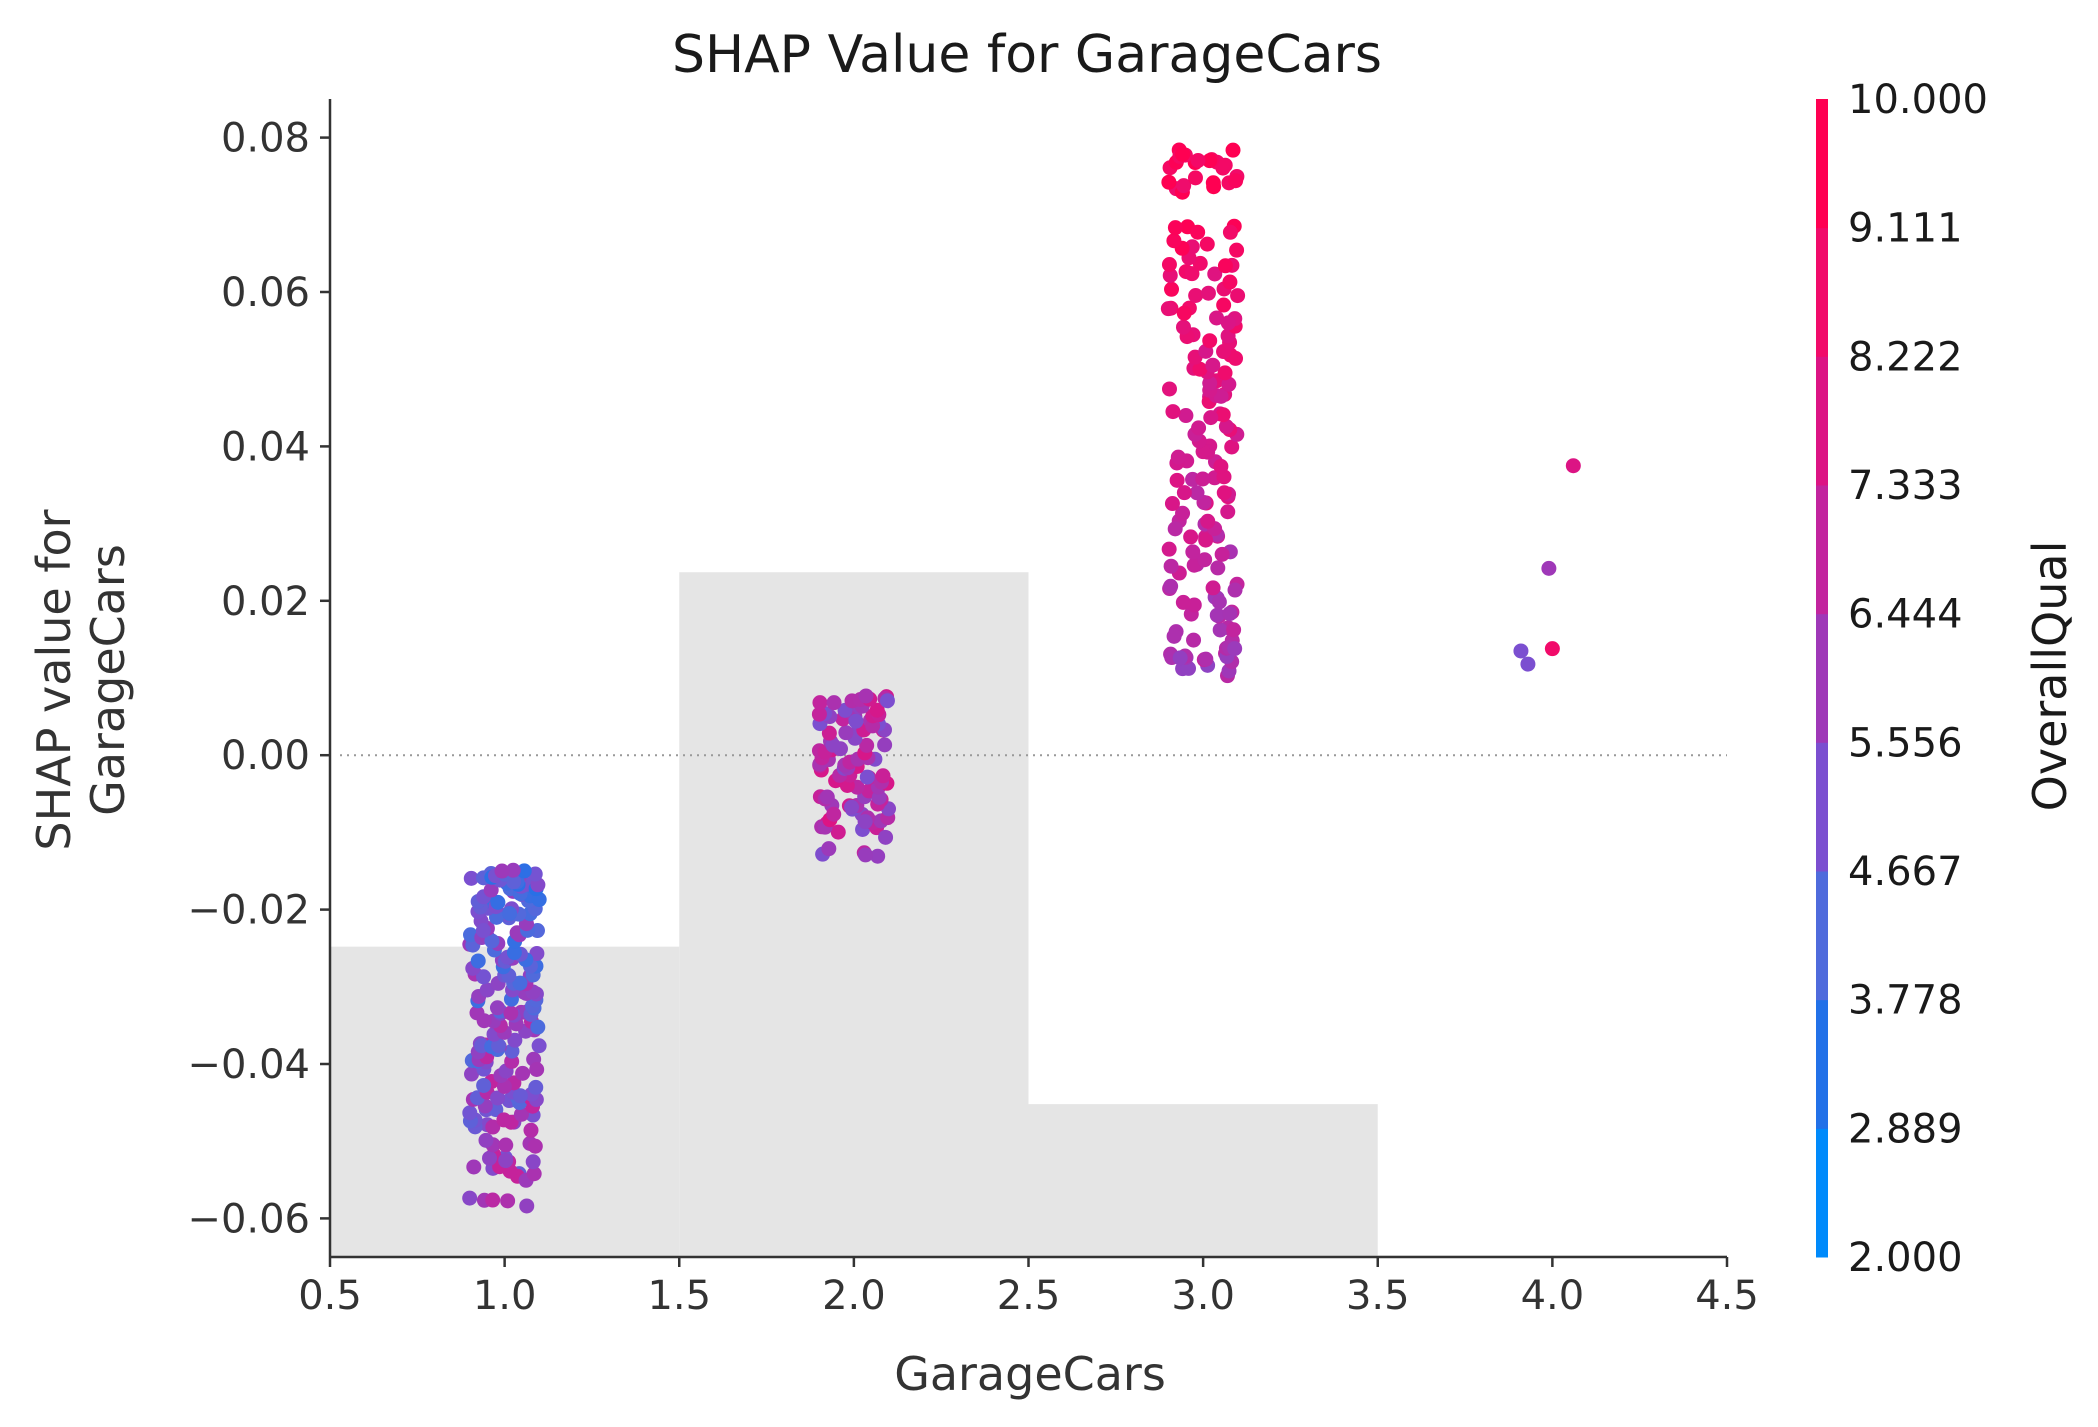  Describe the element at coordinates (1028, 1288) in the screenshot. I see `x-ticks: 0.5 1.0 1.5 2.0 2.5 3.0 3.5 4.0 4.5` at that location.